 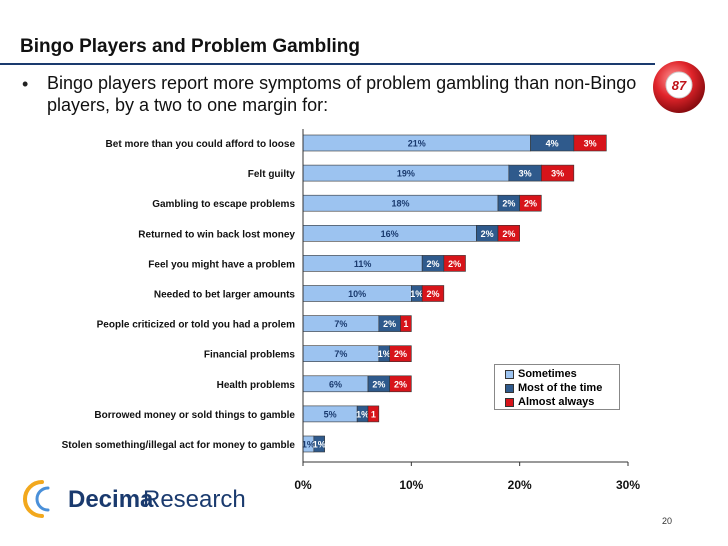 I want to click on category-label: Felt guilty, so click(x=272, y=174).